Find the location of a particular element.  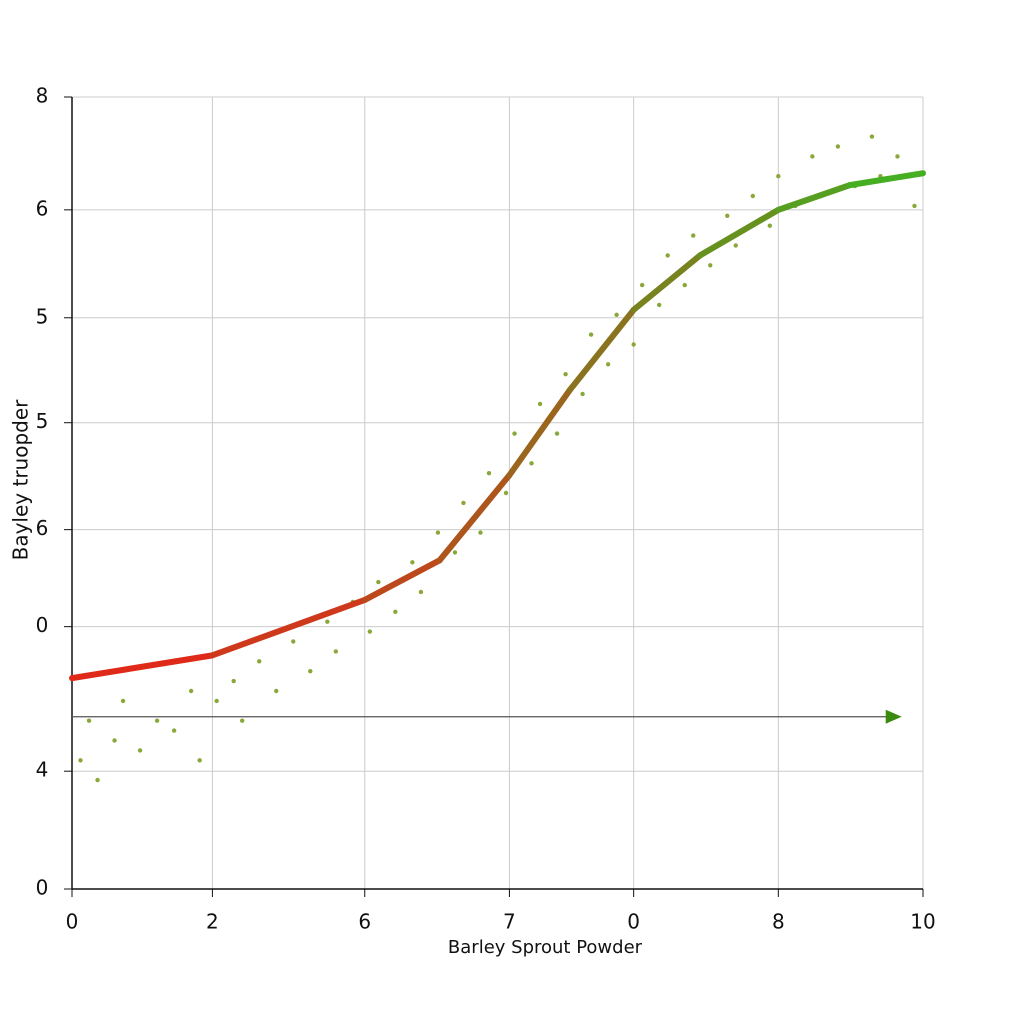

x-tick-label: 10 is located at coordinates (922, 922).